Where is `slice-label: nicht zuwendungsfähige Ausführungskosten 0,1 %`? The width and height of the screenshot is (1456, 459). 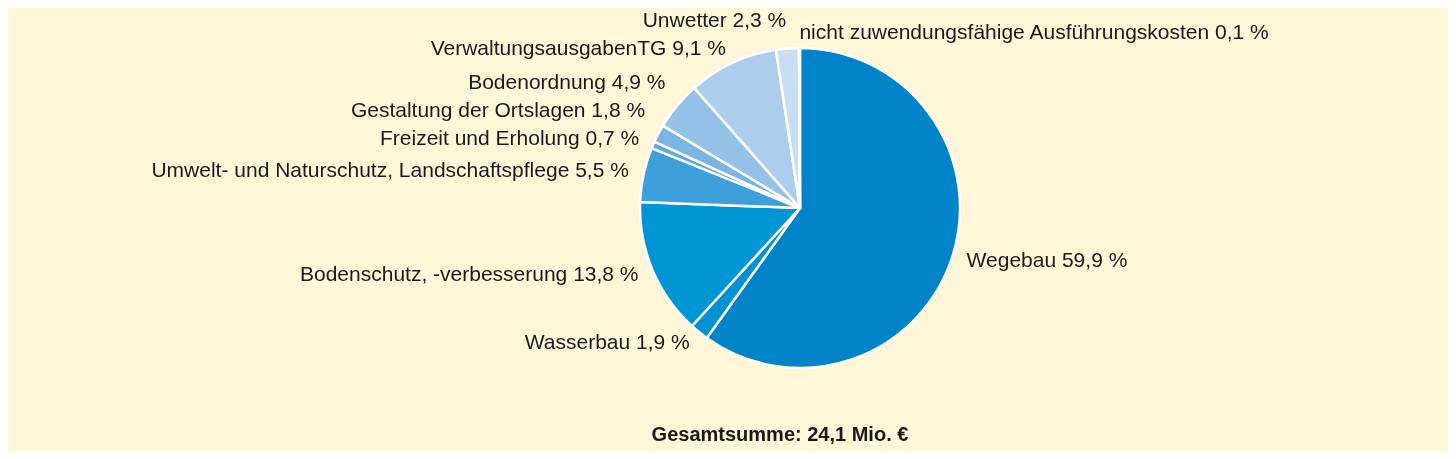 slice-label: nicht zuwendungsfähige Ausführungskosten 0,1 % is located at coordinates (1034, 31).